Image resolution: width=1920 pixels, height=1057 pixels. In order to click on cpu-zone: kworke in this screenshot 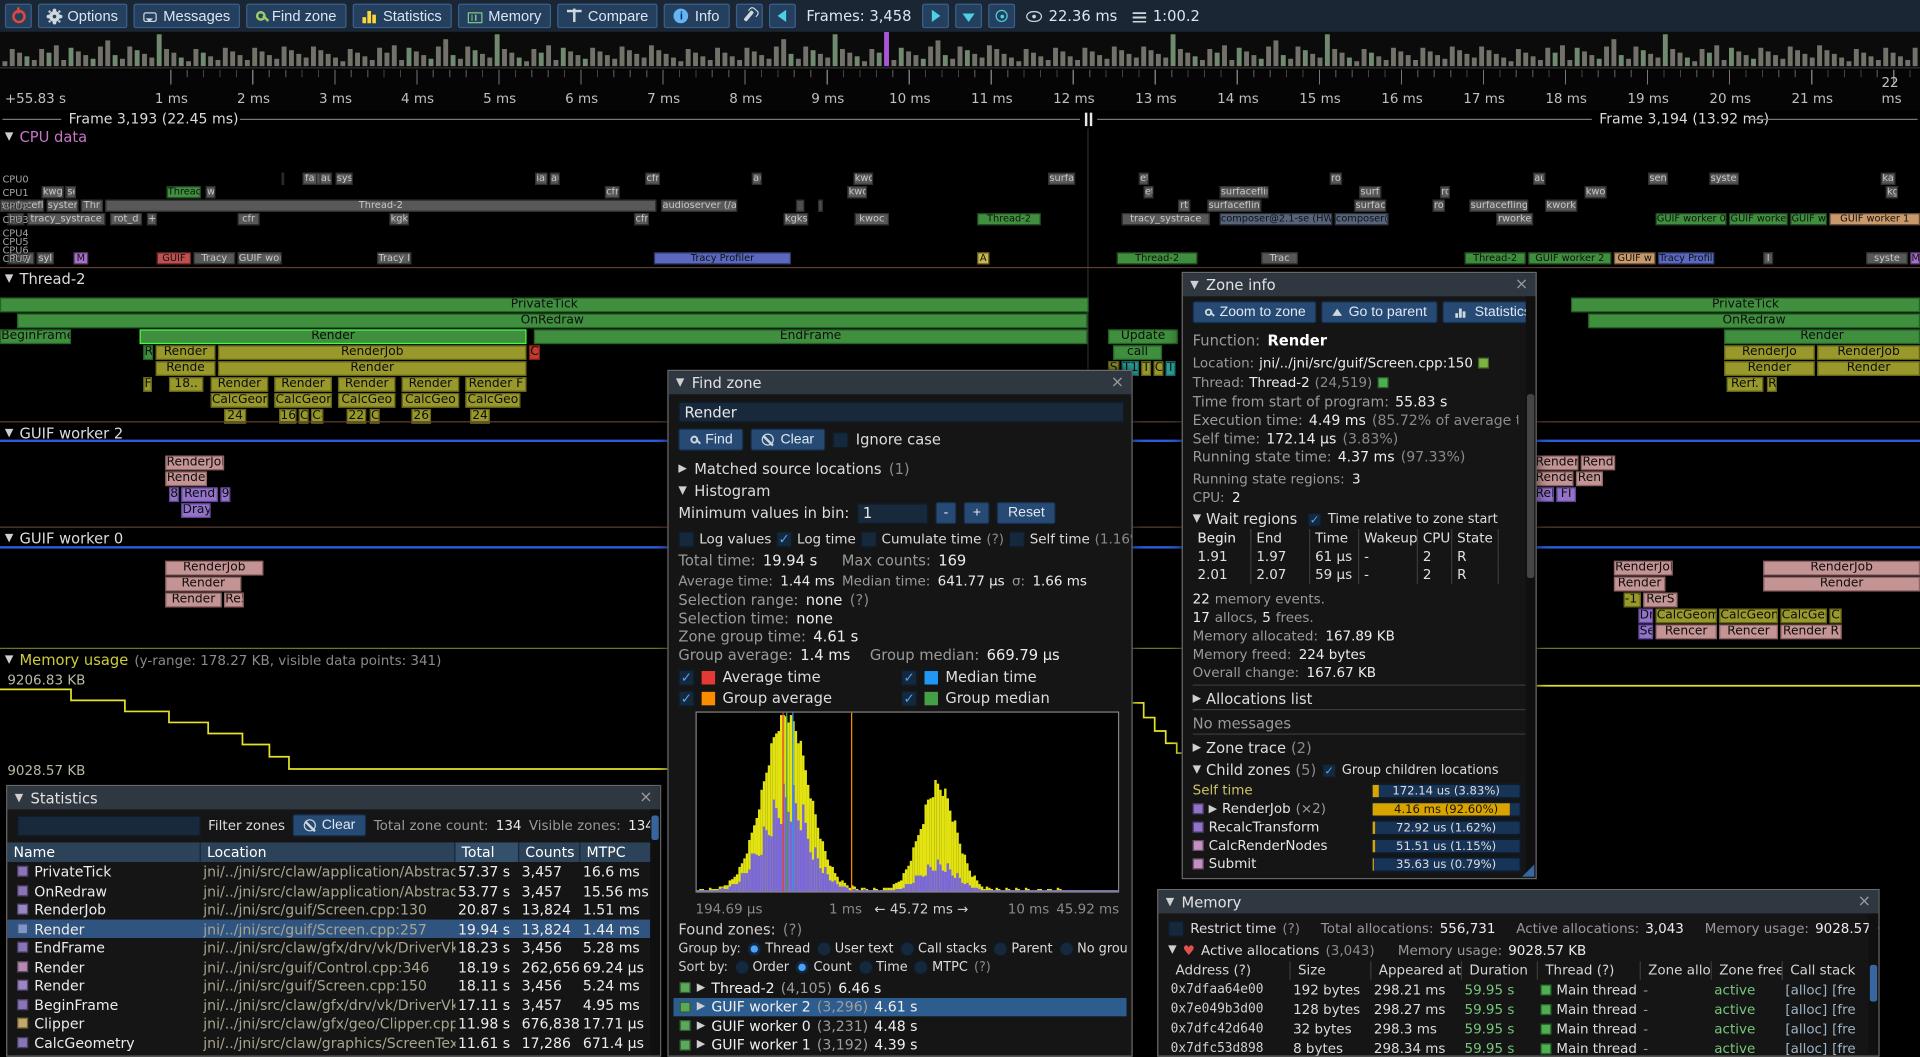, I will do `click(1561, 205)`.